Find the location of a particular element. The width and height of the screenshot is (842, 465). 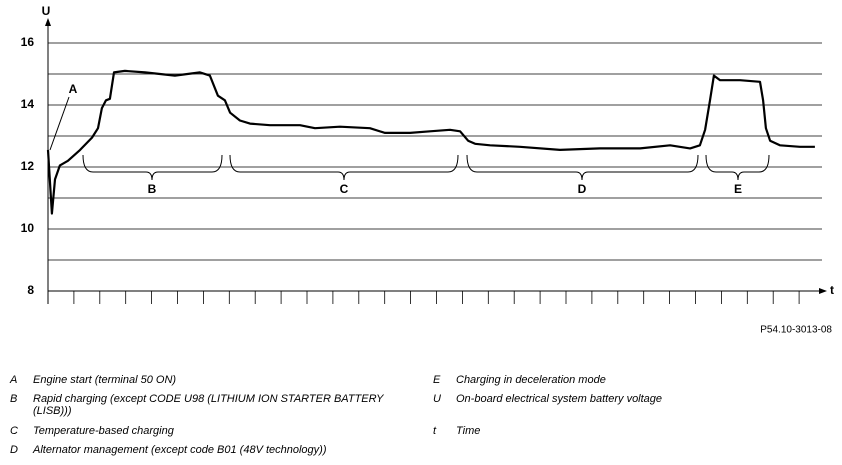

y-axis-arrow is located at coordinates (48, 22).